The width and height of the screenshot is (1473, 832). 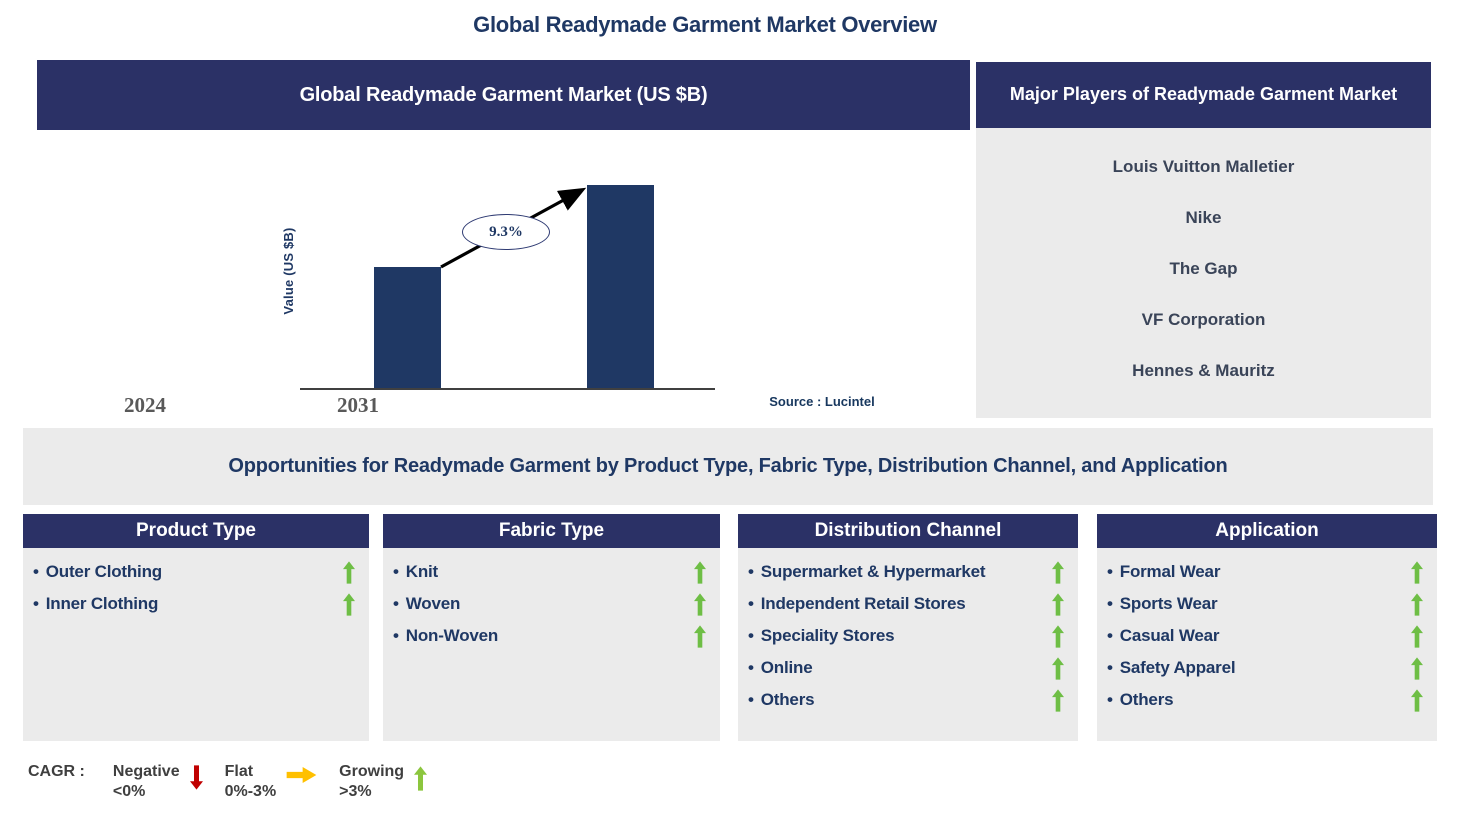 What do you see at coordinates (503, 95) in the screenshot?
I see `chart-panel-header: Global Readymade Garment Market (US $B)` at bounding box center [503, 95].